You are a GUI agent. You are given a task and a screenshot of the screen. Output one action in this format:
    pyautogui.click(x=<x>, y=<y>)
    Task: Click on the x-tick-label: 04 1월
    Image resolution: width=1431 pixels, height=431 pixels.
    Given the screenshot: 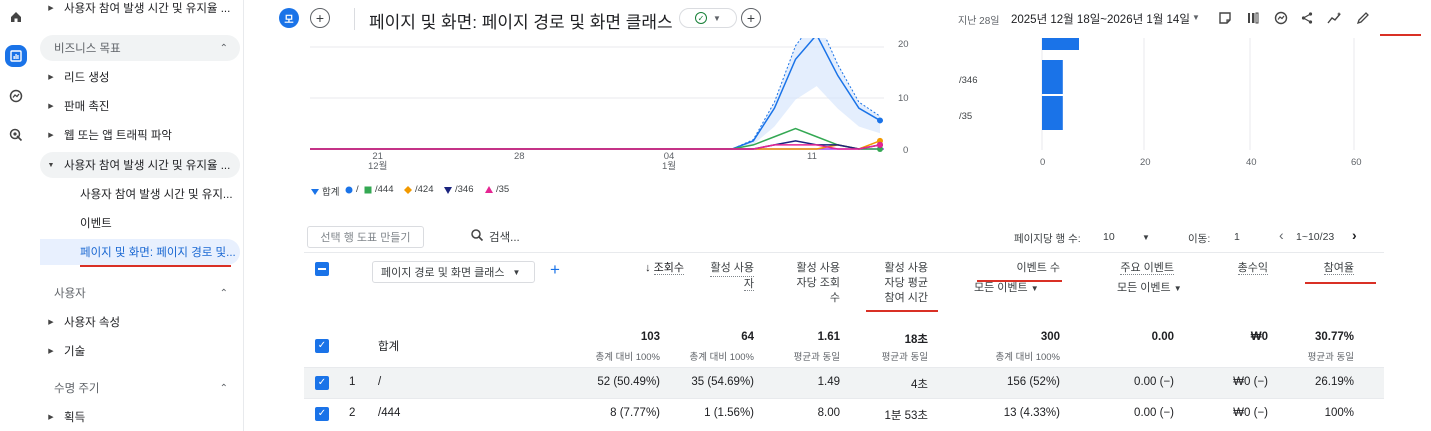 What is the action you would take?
    pyautogui.click(x=669, y=161)
    